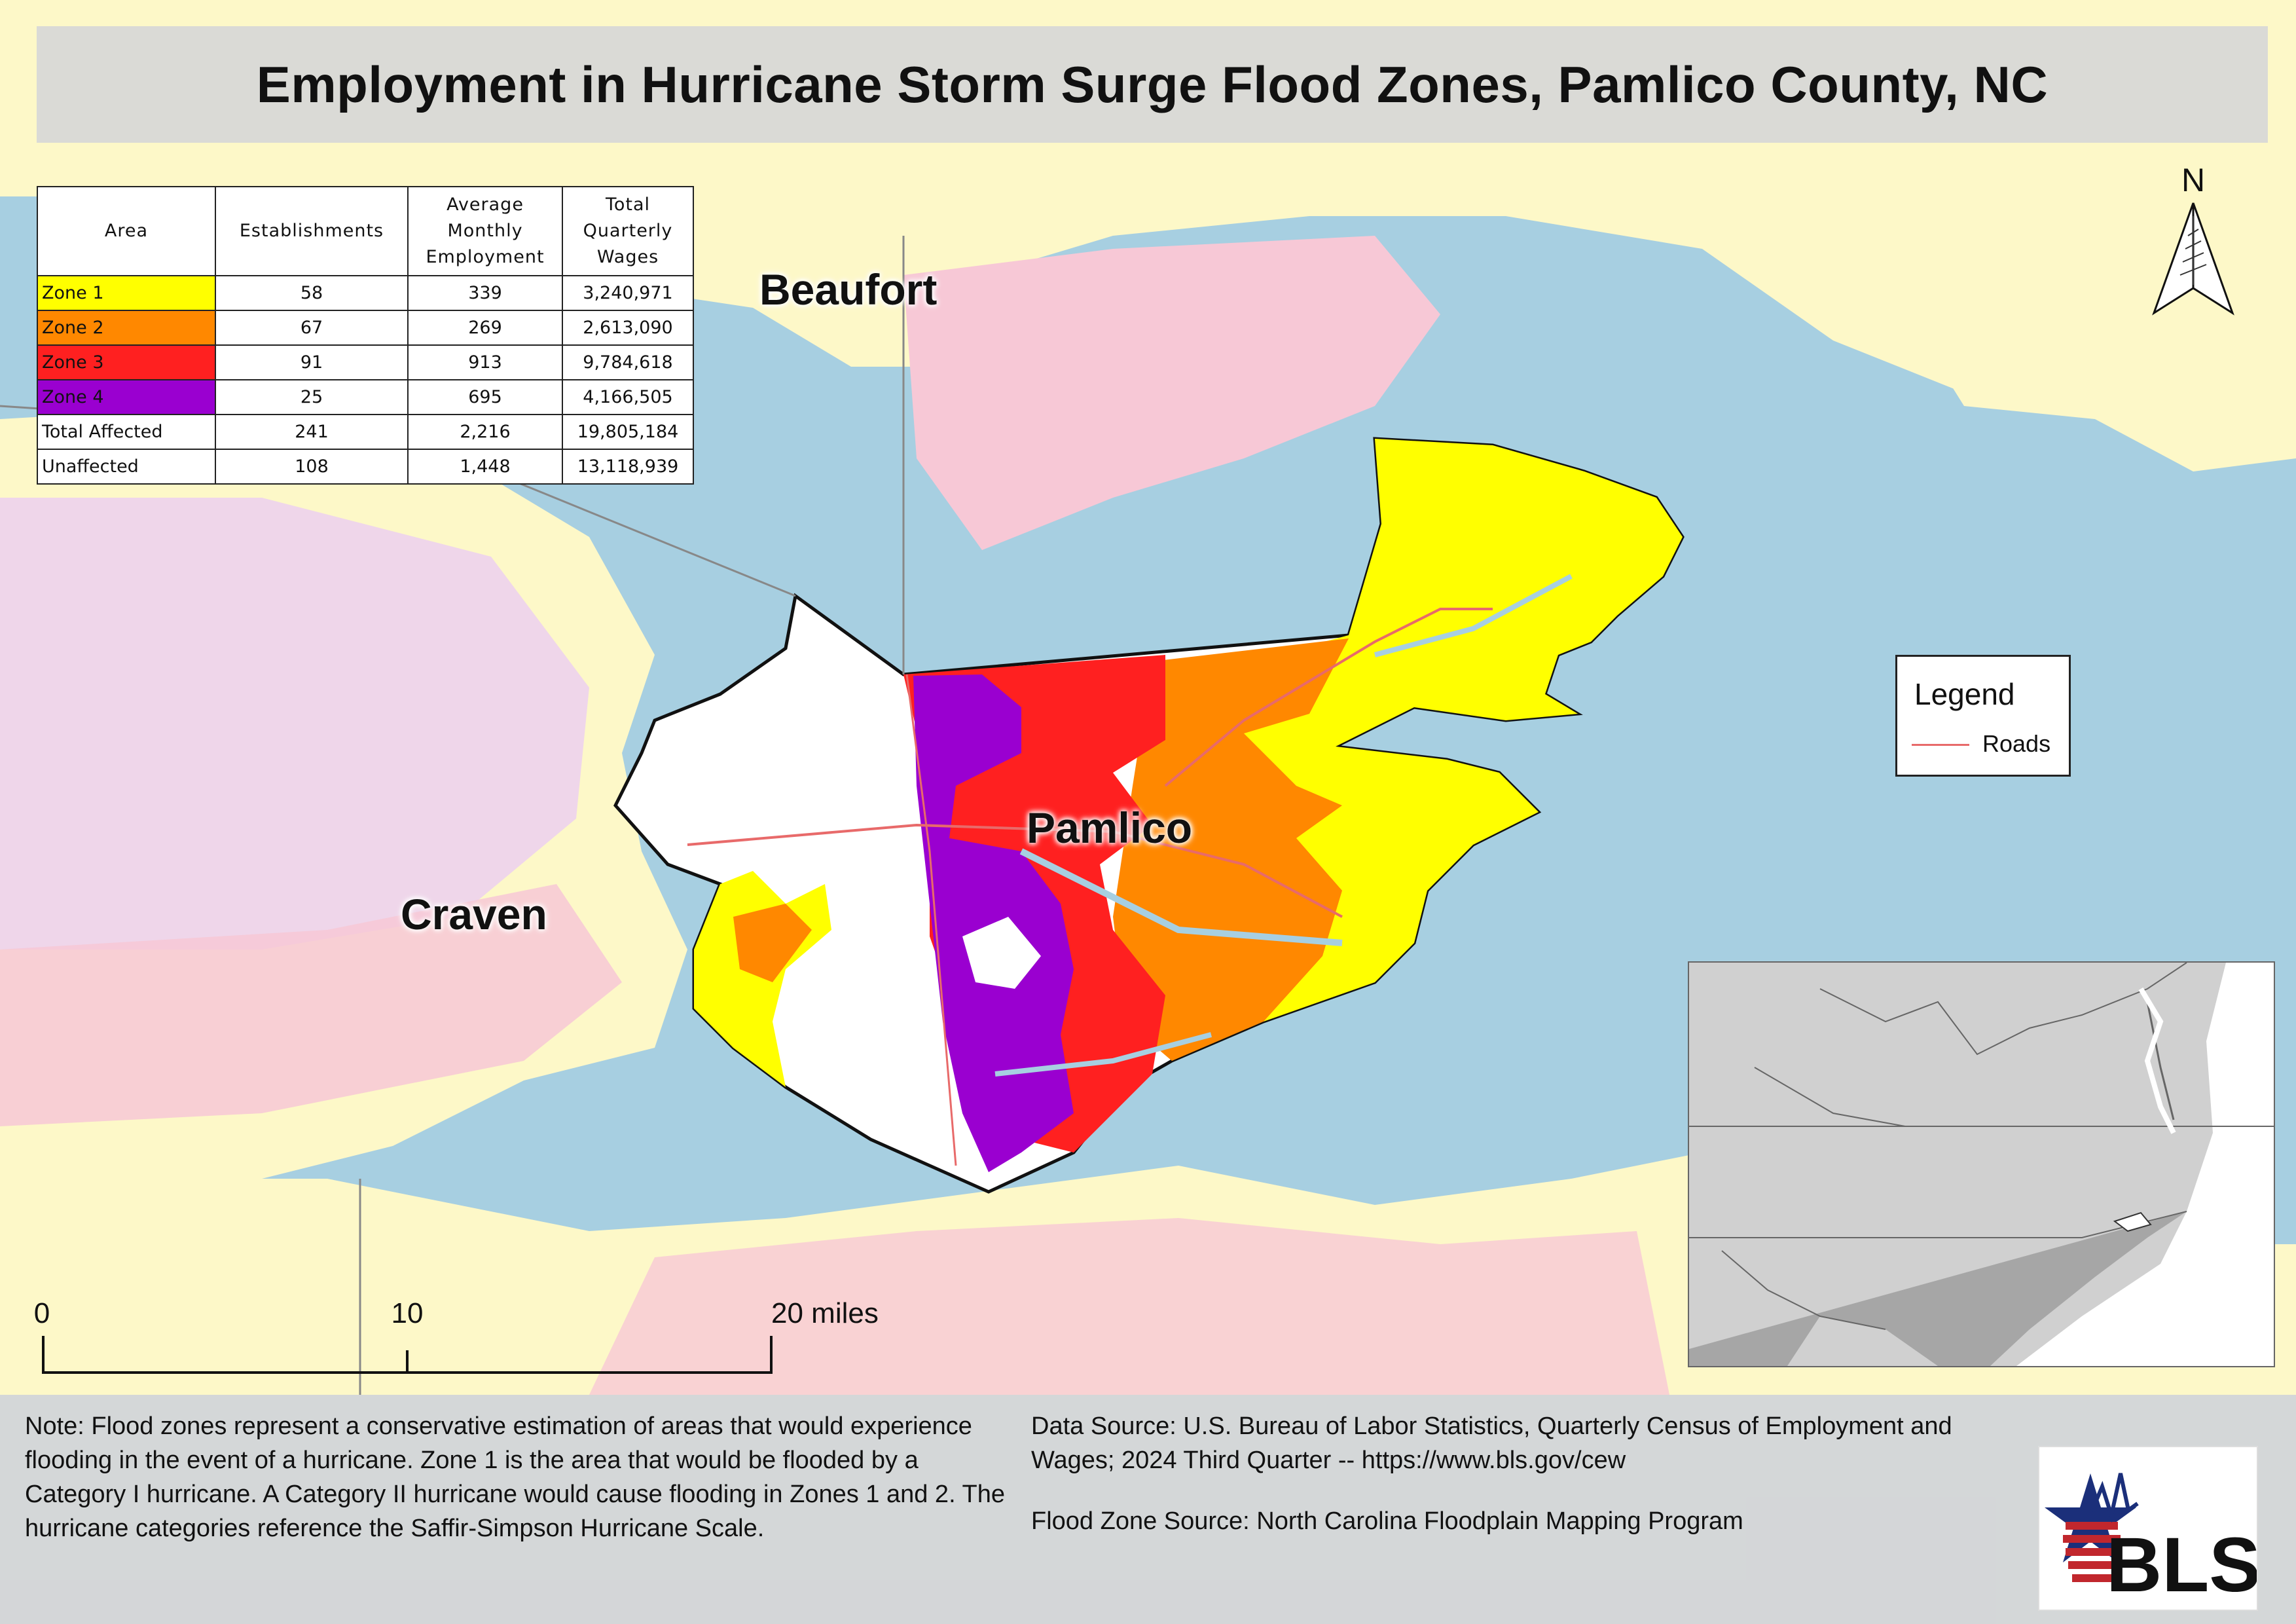  What do you see at coordinates (2016, 743) in the screenshot?
I see `roads-legend-label: Roads` at bounding box center [2016, 743].